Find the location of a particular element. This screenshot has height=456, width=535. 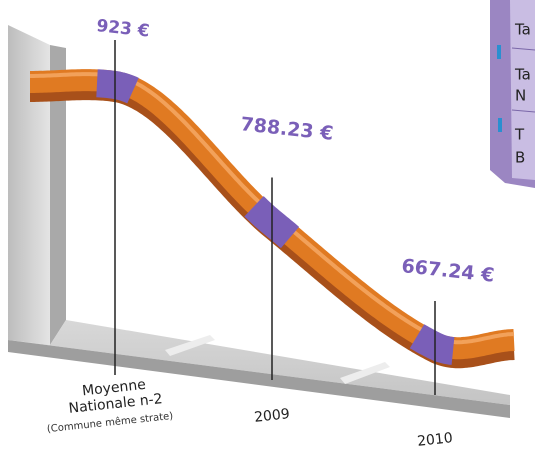

x-tick-note: (Commune même strate) is located at coordinates (109, 422).